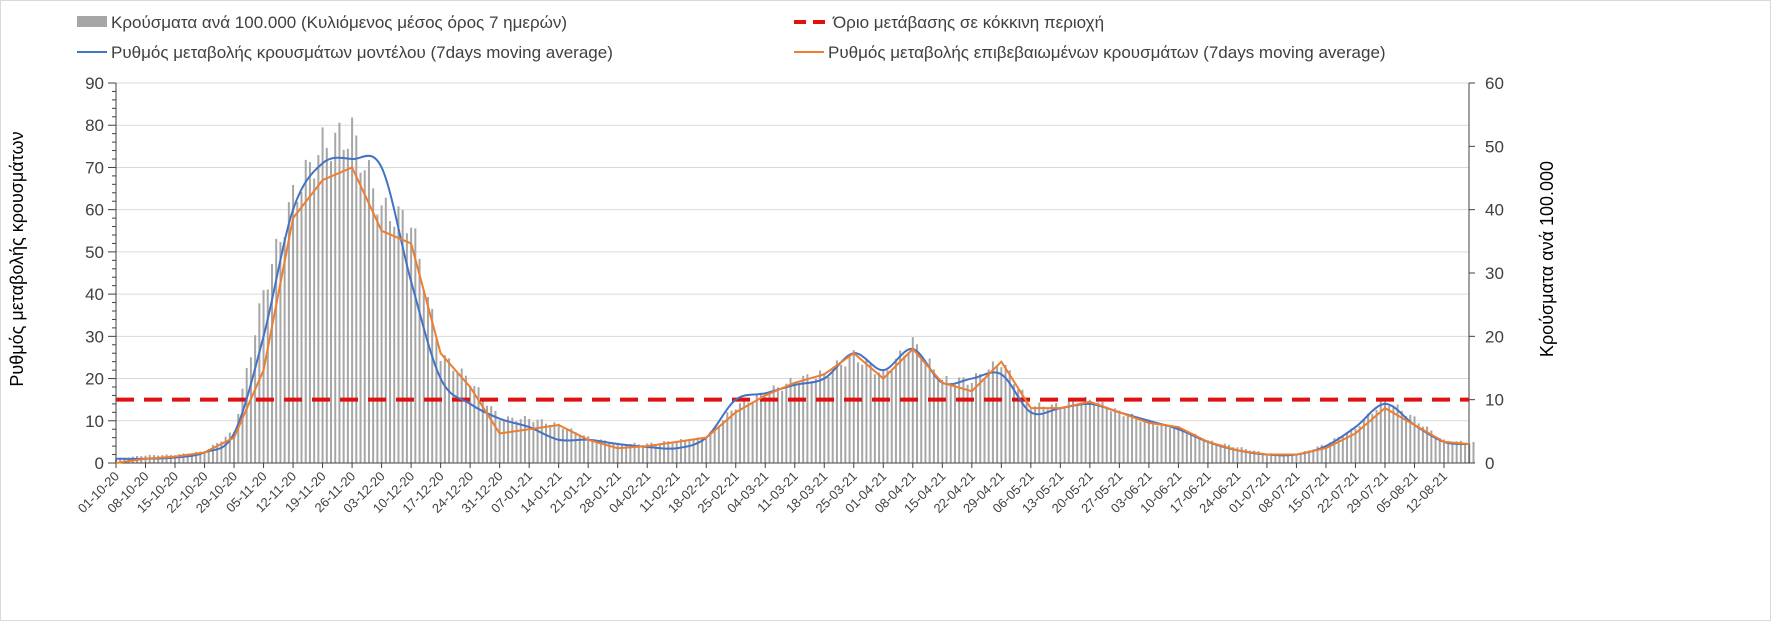 This screenshot has height=621, width=1771. Describe the element at coordinates (94, 167) in the screenshot. I see `left-y-tick-label: 70` at that location.